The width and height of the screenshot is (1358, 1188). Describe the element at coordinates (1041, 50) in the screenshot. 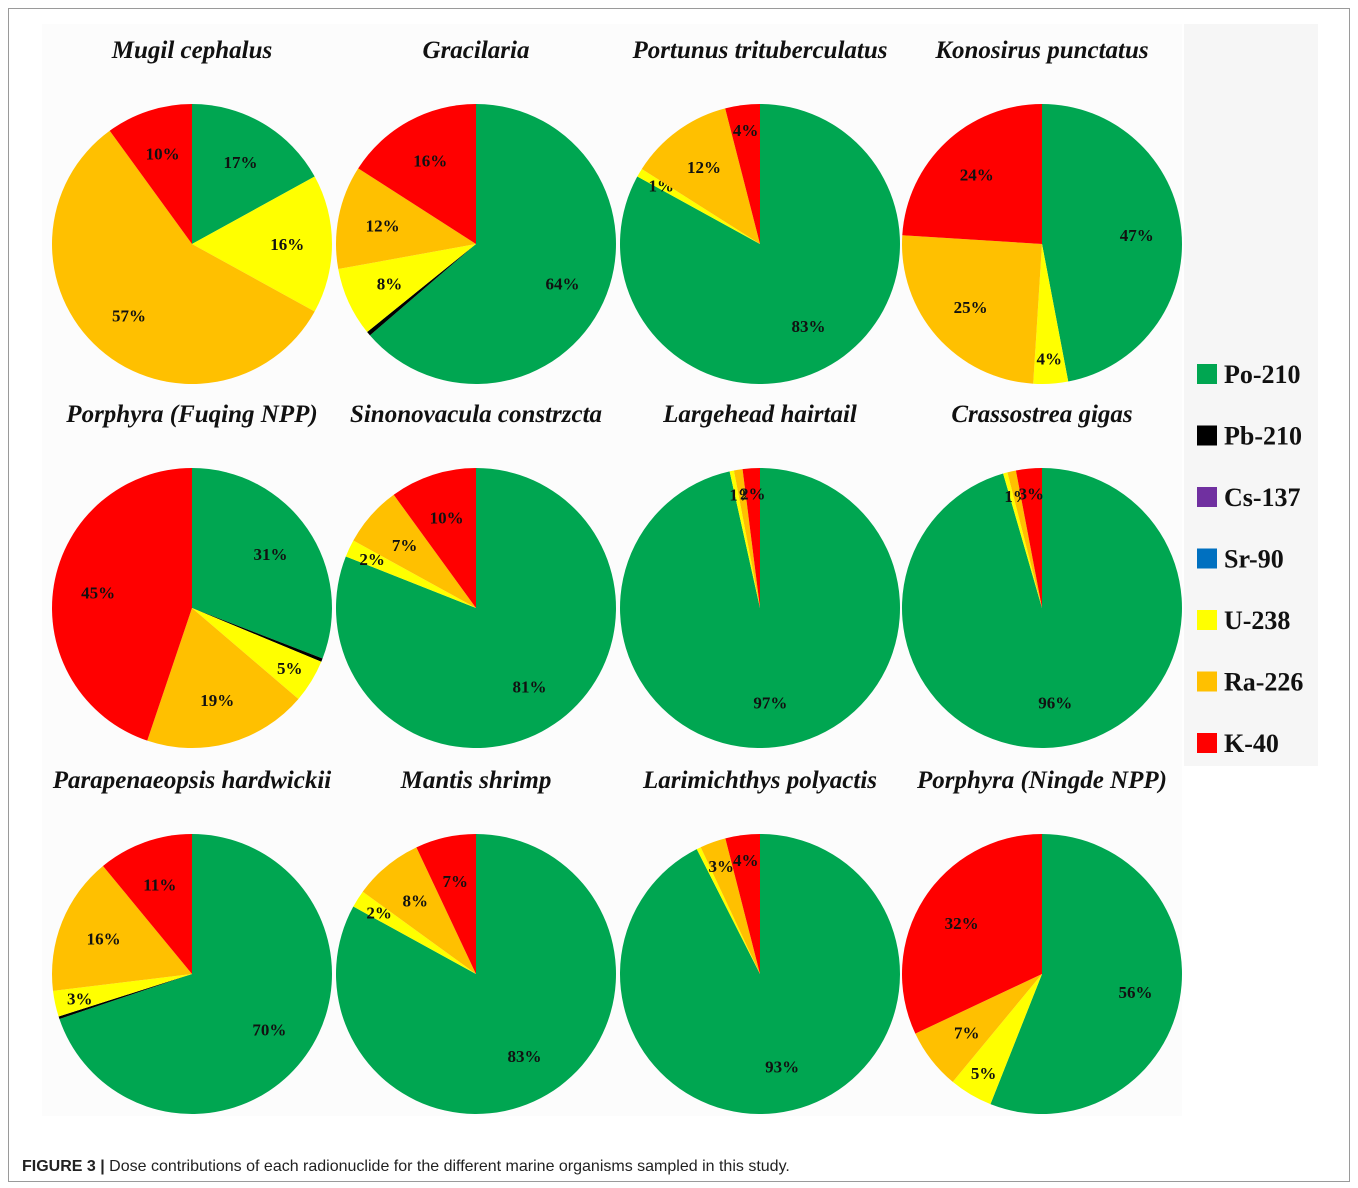

I see `pie-title: Konosirus punctatus` at that location.